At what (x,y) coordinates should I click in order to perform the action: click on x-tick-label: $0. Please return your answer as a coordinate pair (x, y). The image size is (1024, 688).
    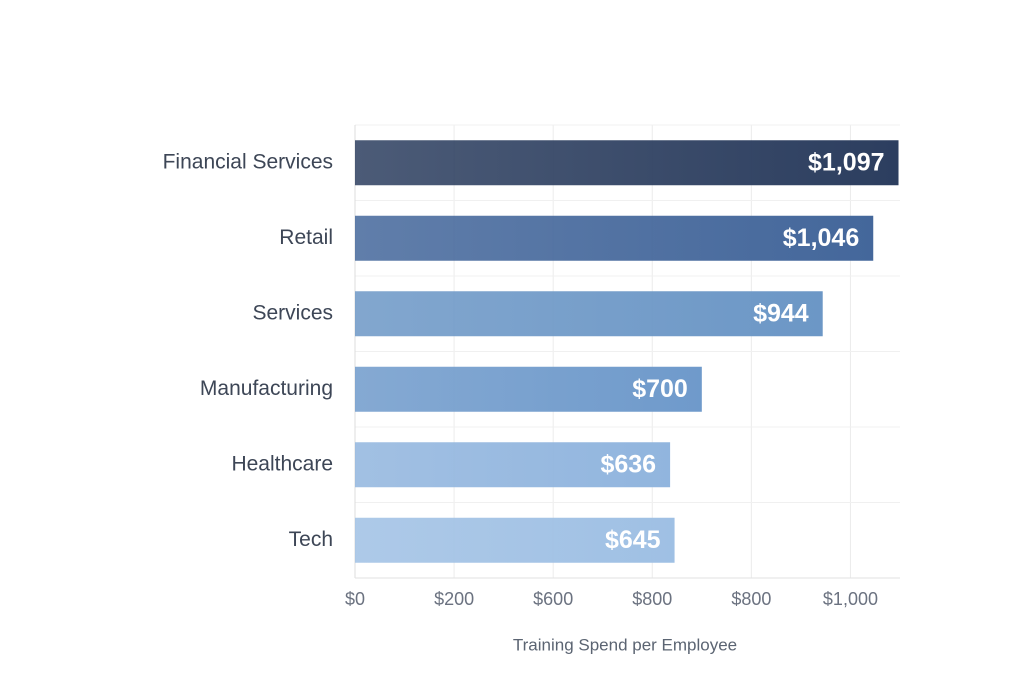
    Looking at the image, I should click on (355, 599).